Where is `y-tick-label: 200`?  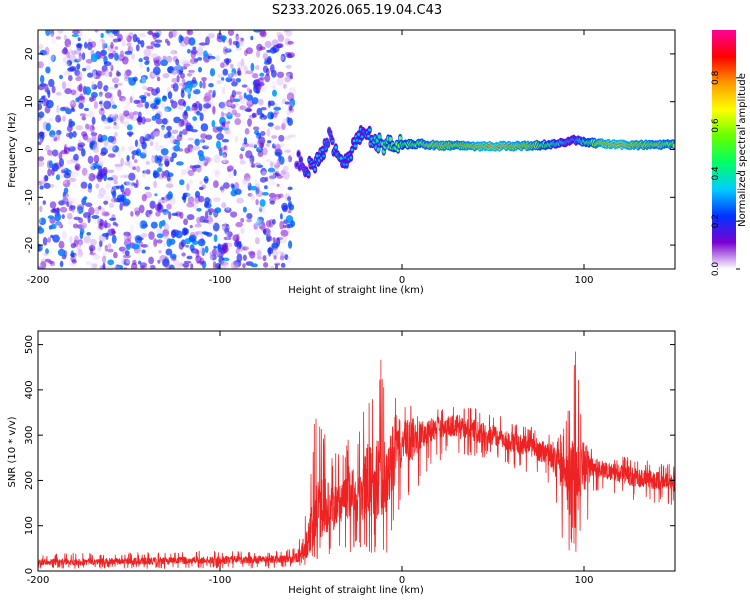
y-tick-label: 200 is located at coordinates (29, 480).